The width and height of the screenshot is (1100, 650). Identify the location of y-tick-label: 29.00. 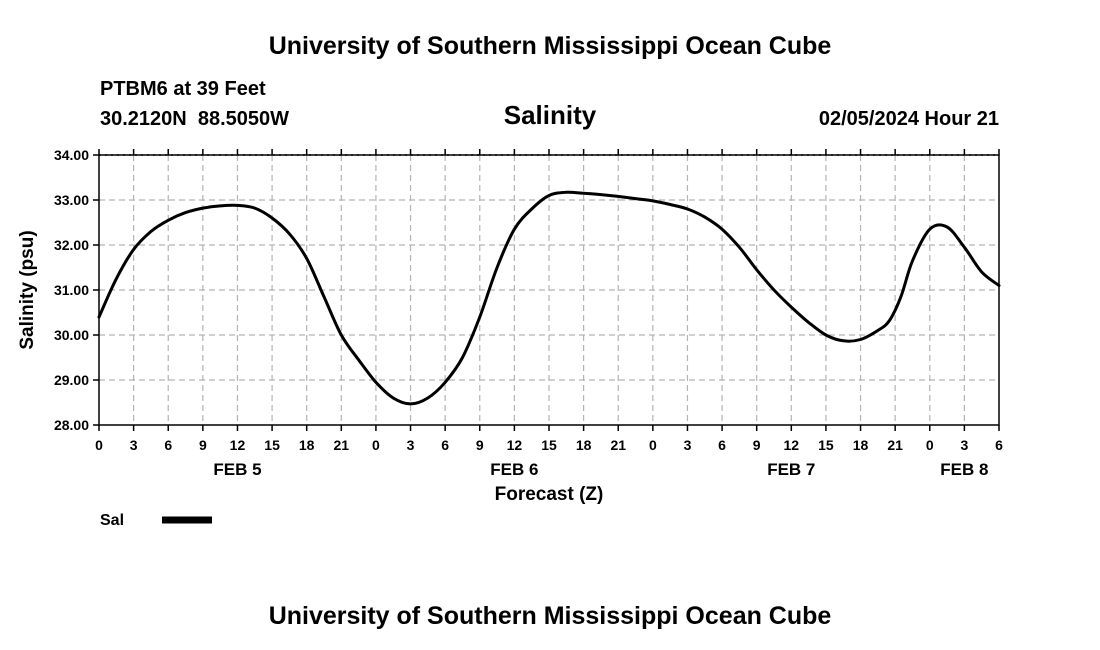
(71, 380).